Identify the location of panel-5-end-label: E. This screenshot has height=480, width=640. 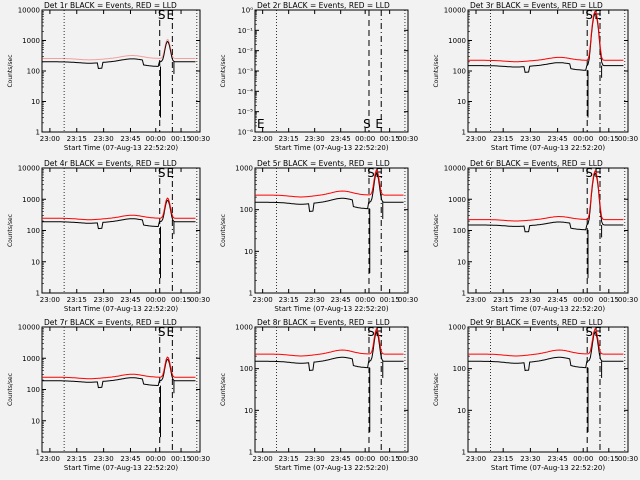
(379, 173).